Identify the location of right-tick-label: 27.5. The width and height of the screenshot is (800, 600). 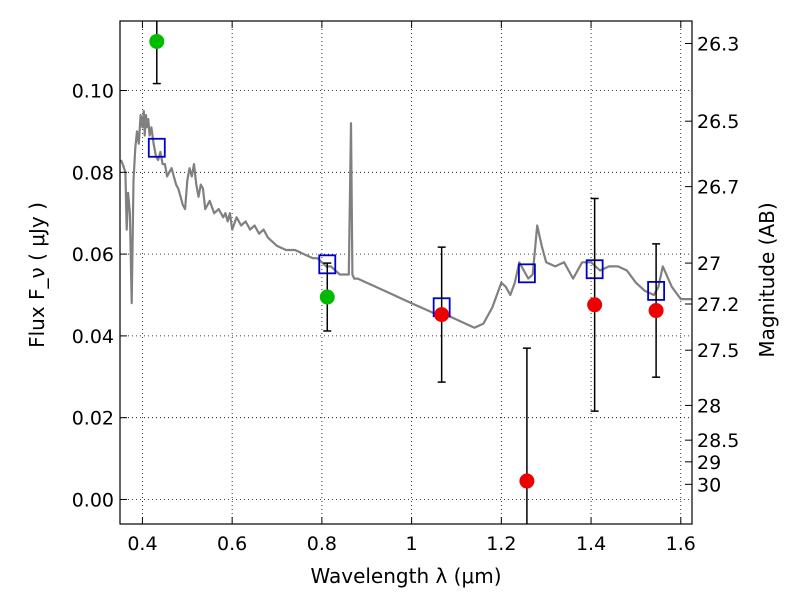
(718, 351).